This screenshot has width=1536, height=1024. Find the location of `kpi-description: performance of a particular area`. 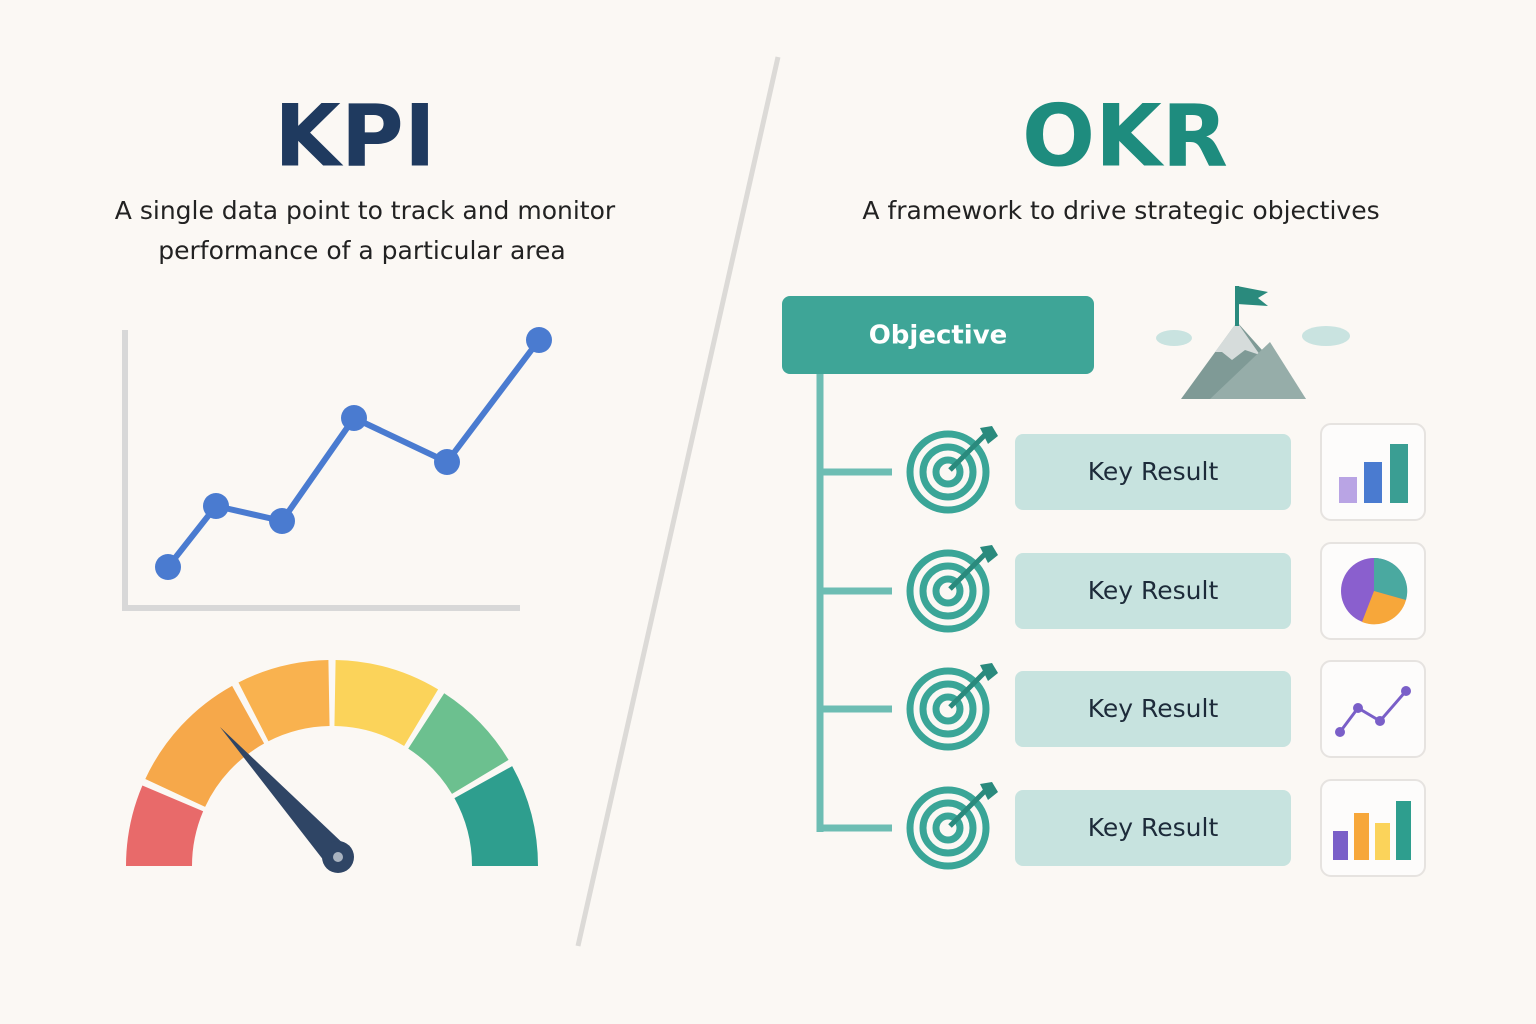

kpi-description: performance of a particular area is located at coordinates (361, 250).